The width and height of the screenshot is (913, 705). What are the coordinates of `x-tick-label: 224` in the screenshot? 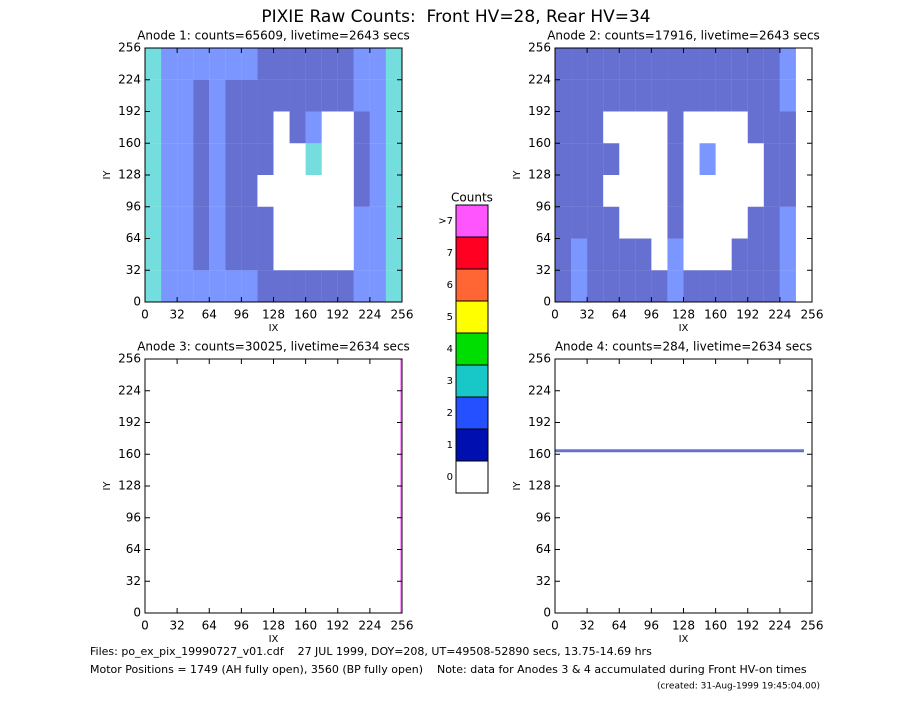 It's located at (779, 626).